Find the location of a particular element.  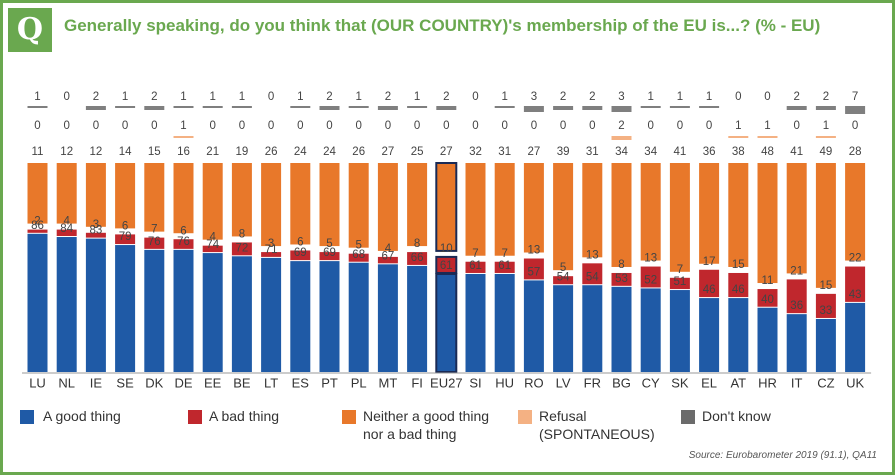

value-label-good: 33 is located at coordinates (826, 311).